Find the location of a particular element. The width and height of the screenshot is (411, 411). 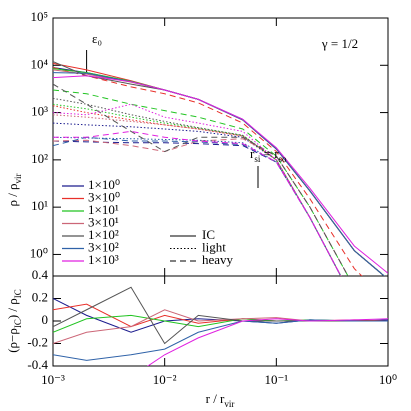

legend-label: heavy is located at coordinates (218, 259).